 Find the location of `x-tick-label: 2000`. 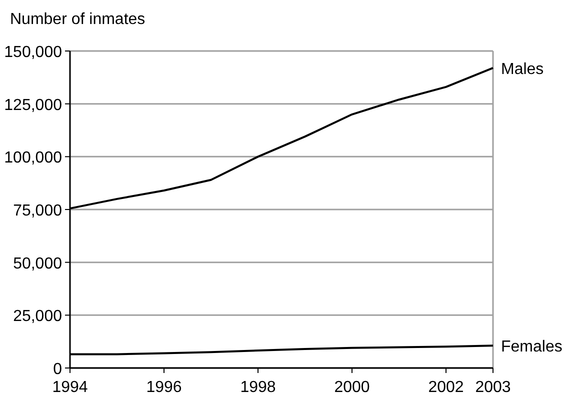

x-tick-label: 2000 is located at coordinates (352, 387).